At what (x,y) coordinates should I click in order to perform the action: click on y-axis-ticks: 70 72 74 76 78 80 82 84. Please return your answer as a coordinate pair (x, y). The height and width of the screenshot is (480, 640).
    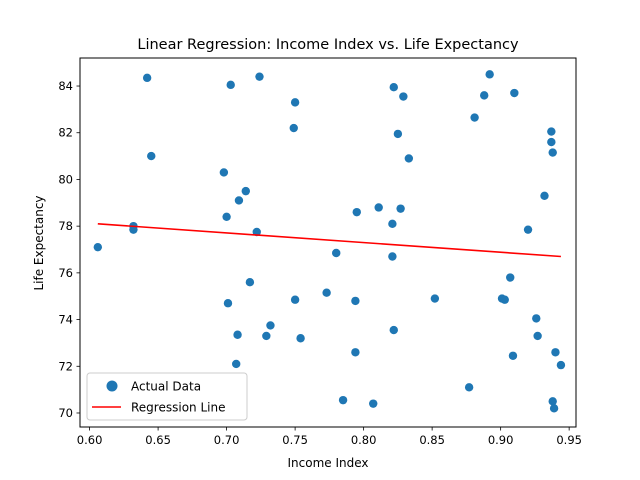
    Looking at the image, I should click on (69, 249).